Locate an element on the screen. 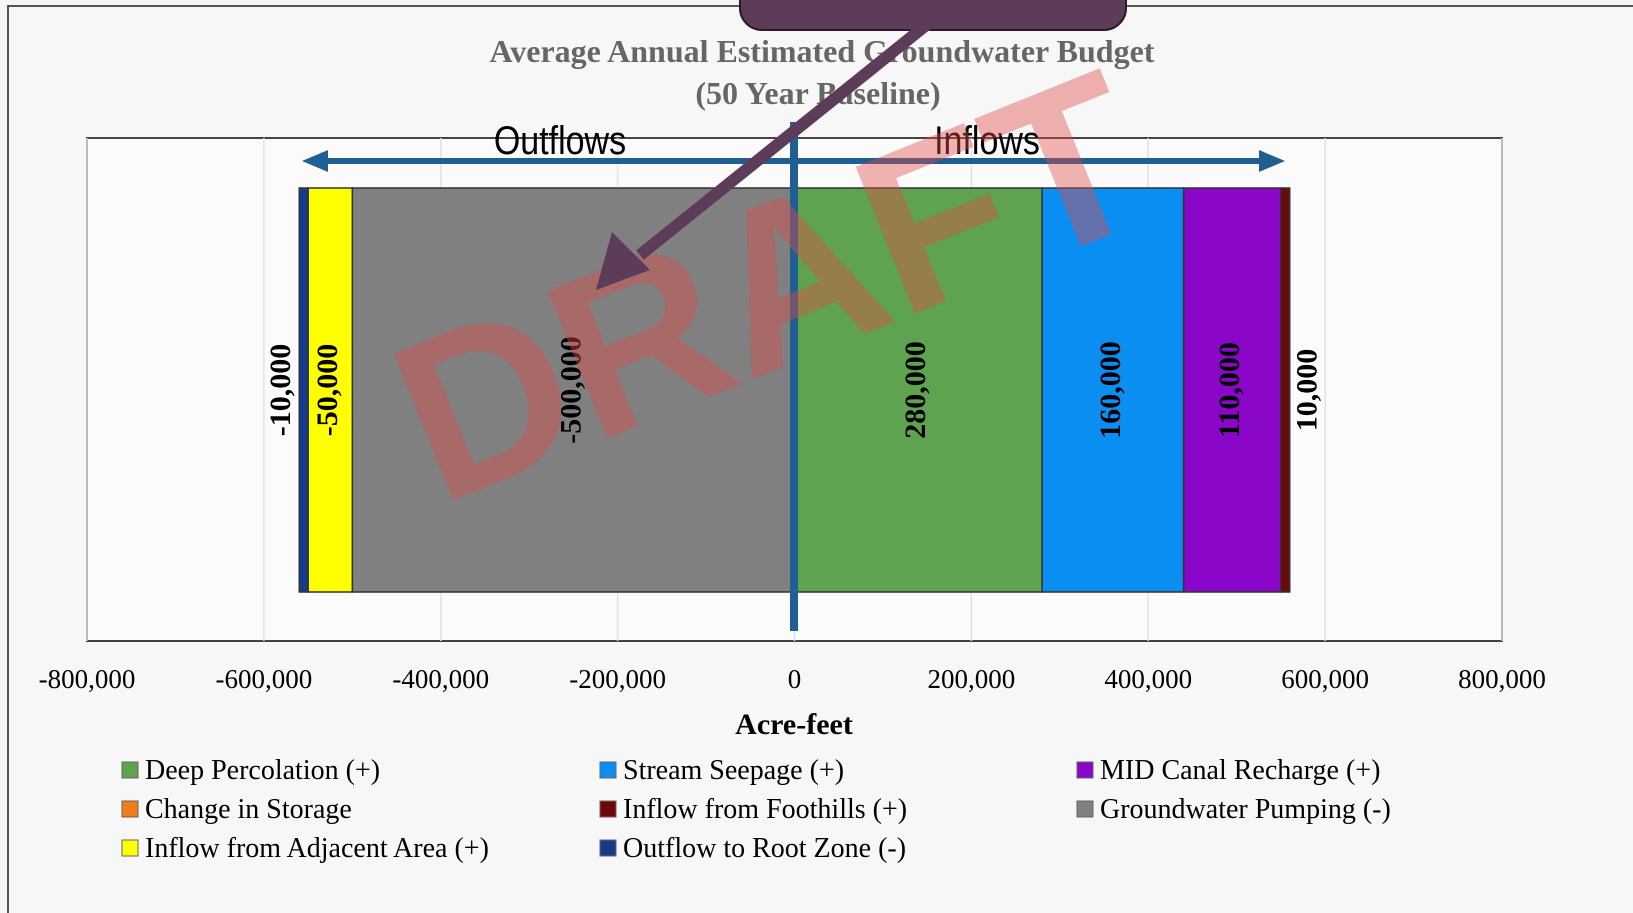 The image size is (1633, 913). x-tick-label: -400,000 is located at coordinates (440, 679).